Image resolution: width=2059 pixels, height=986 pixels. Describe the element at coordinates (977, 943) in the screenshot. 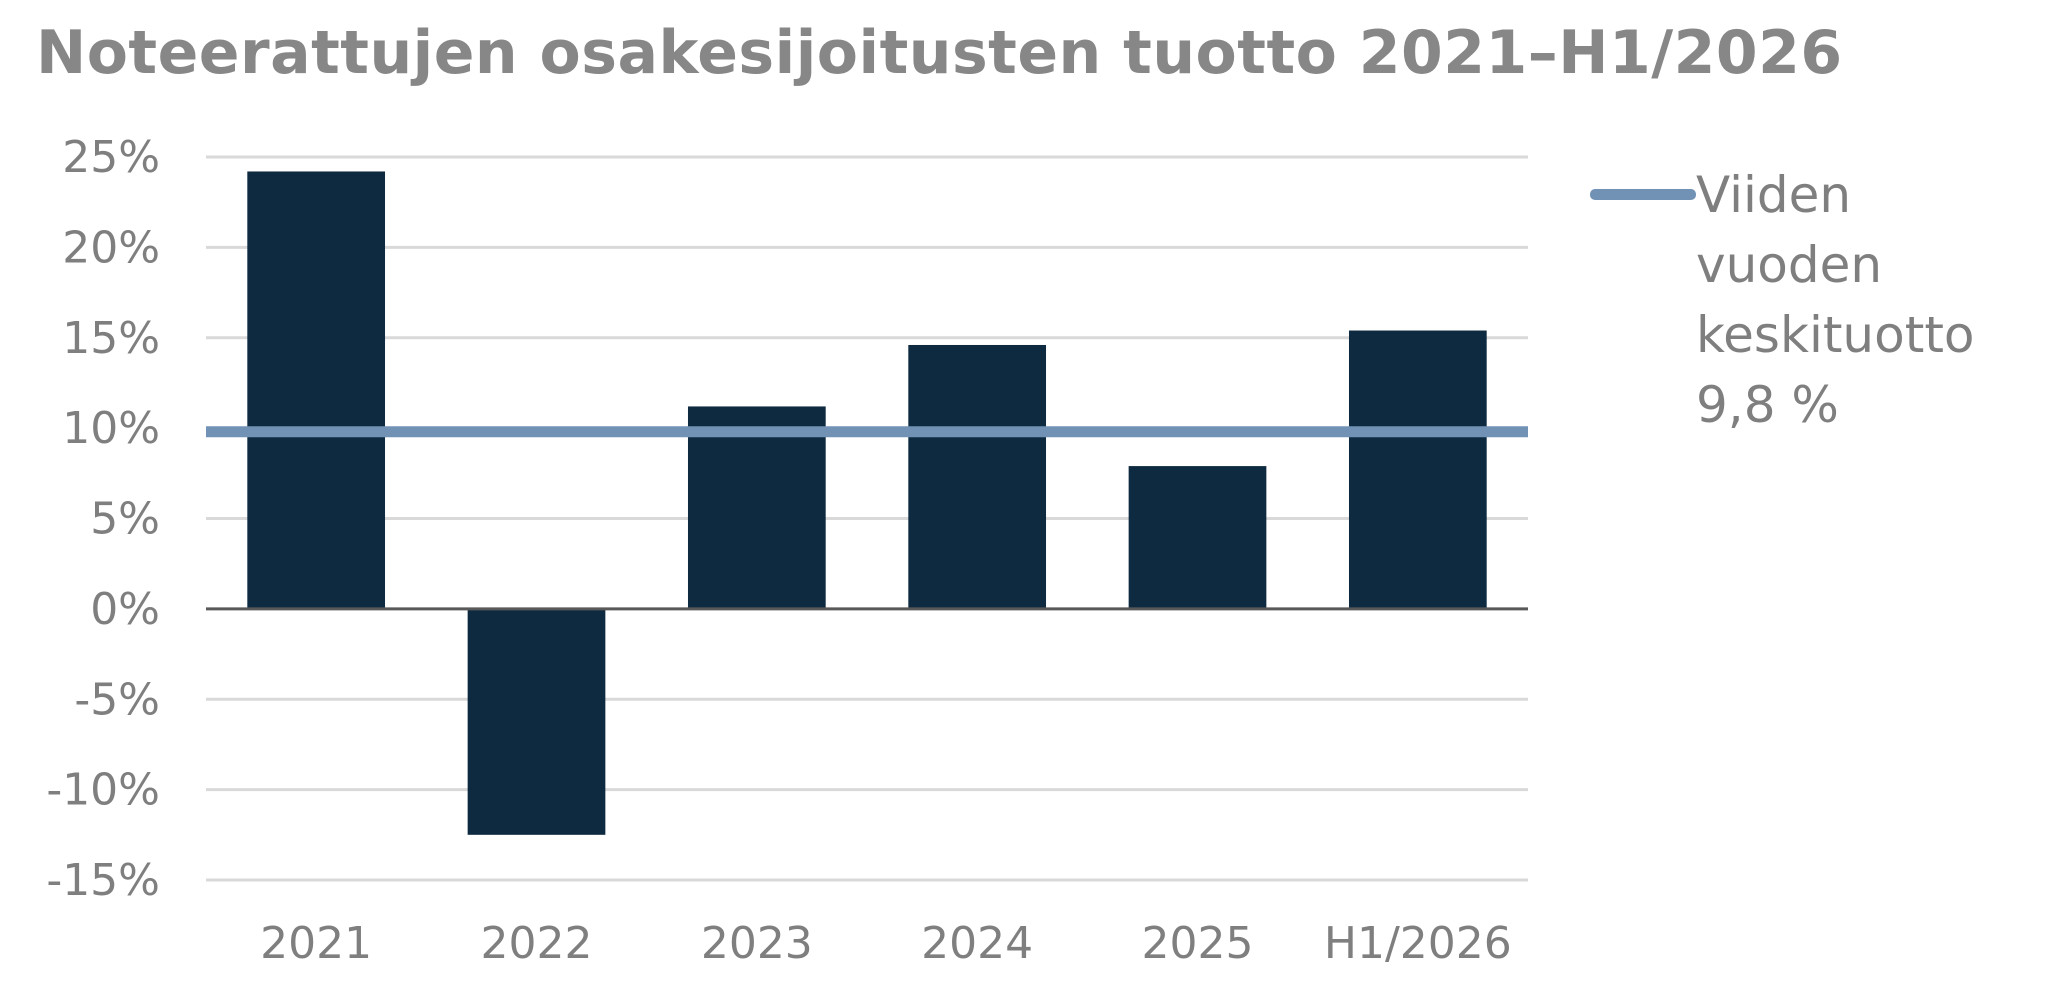

I see `x-tick-label: 2024` at that location.